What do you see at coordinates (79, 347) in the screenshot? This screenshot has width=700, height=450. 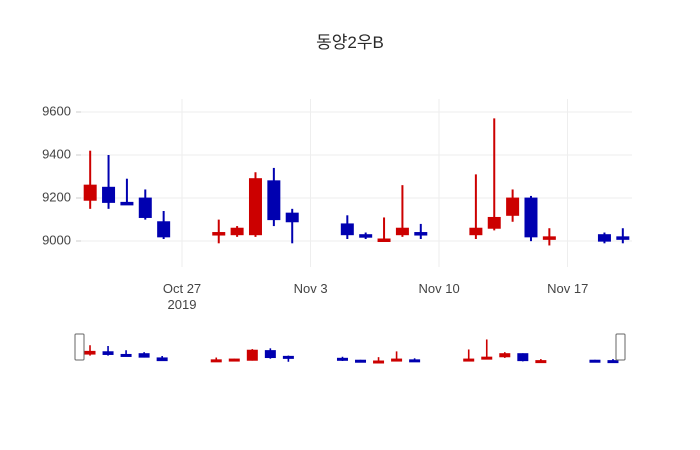 I see `rangeslider-handle-left` at bounding box center [79, 347].